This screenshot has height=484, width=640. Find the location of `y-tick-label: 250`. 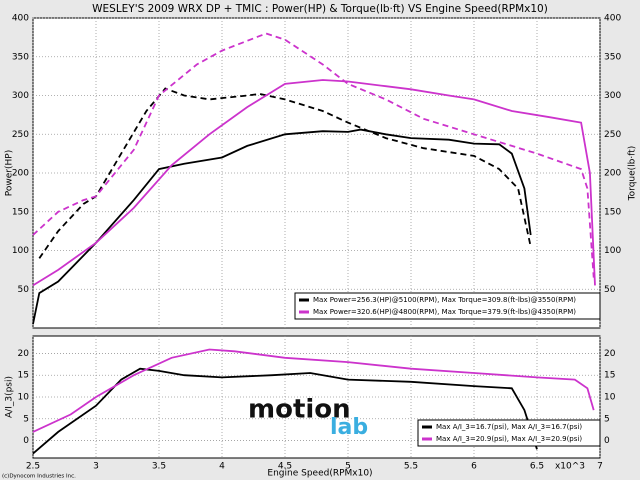

y-tick-label: 250 is located at coordinates (20, 135).